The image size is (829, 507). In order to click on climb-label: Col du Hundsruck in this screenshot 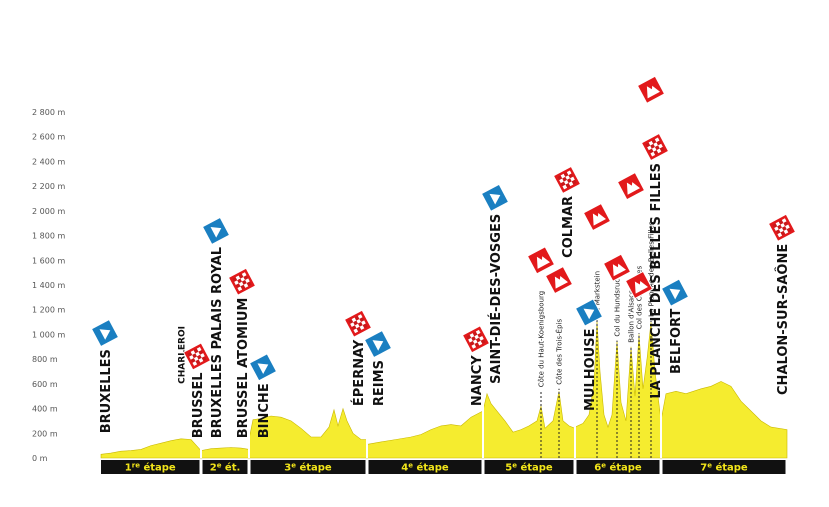, I will do `click(618, 305)`.